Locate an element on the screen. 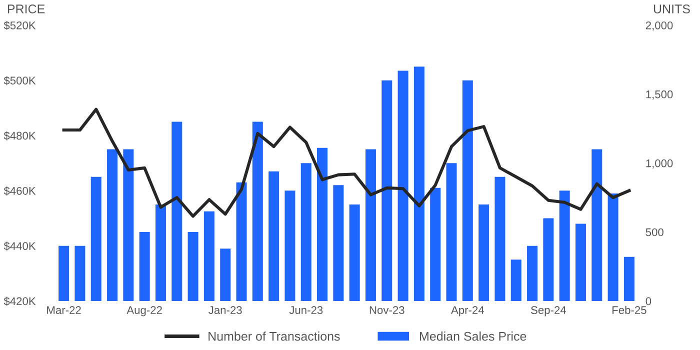 The height and width of the screenshot is (350, 700). y-tick-label: $460K is located at coordinates (20, 191).